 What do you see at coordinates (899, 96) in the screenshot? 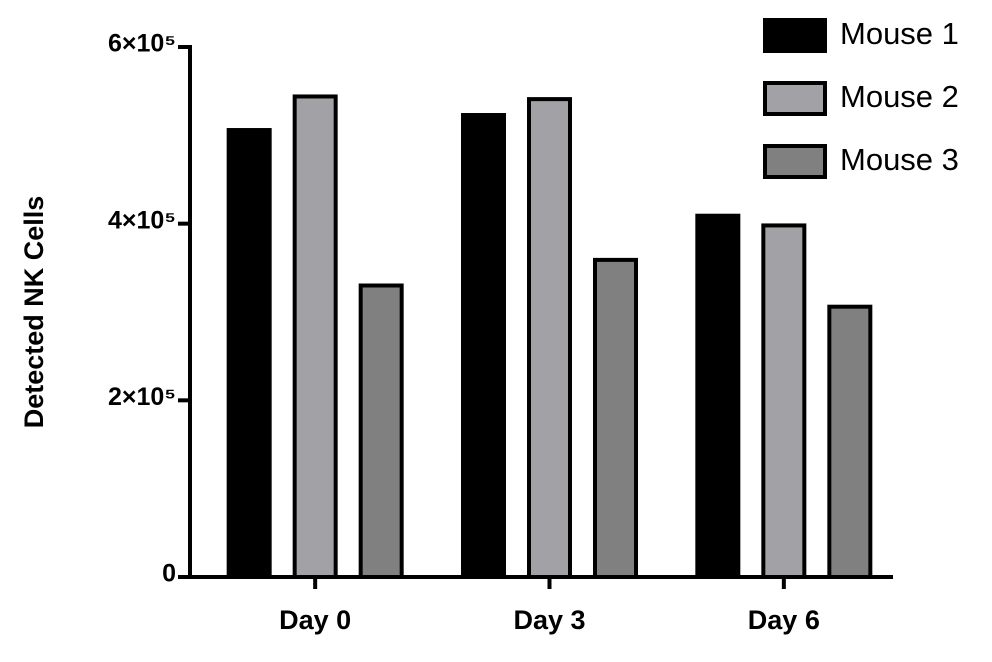
I see `legend-label: Mouse 2` at bounding box center [899, 96].